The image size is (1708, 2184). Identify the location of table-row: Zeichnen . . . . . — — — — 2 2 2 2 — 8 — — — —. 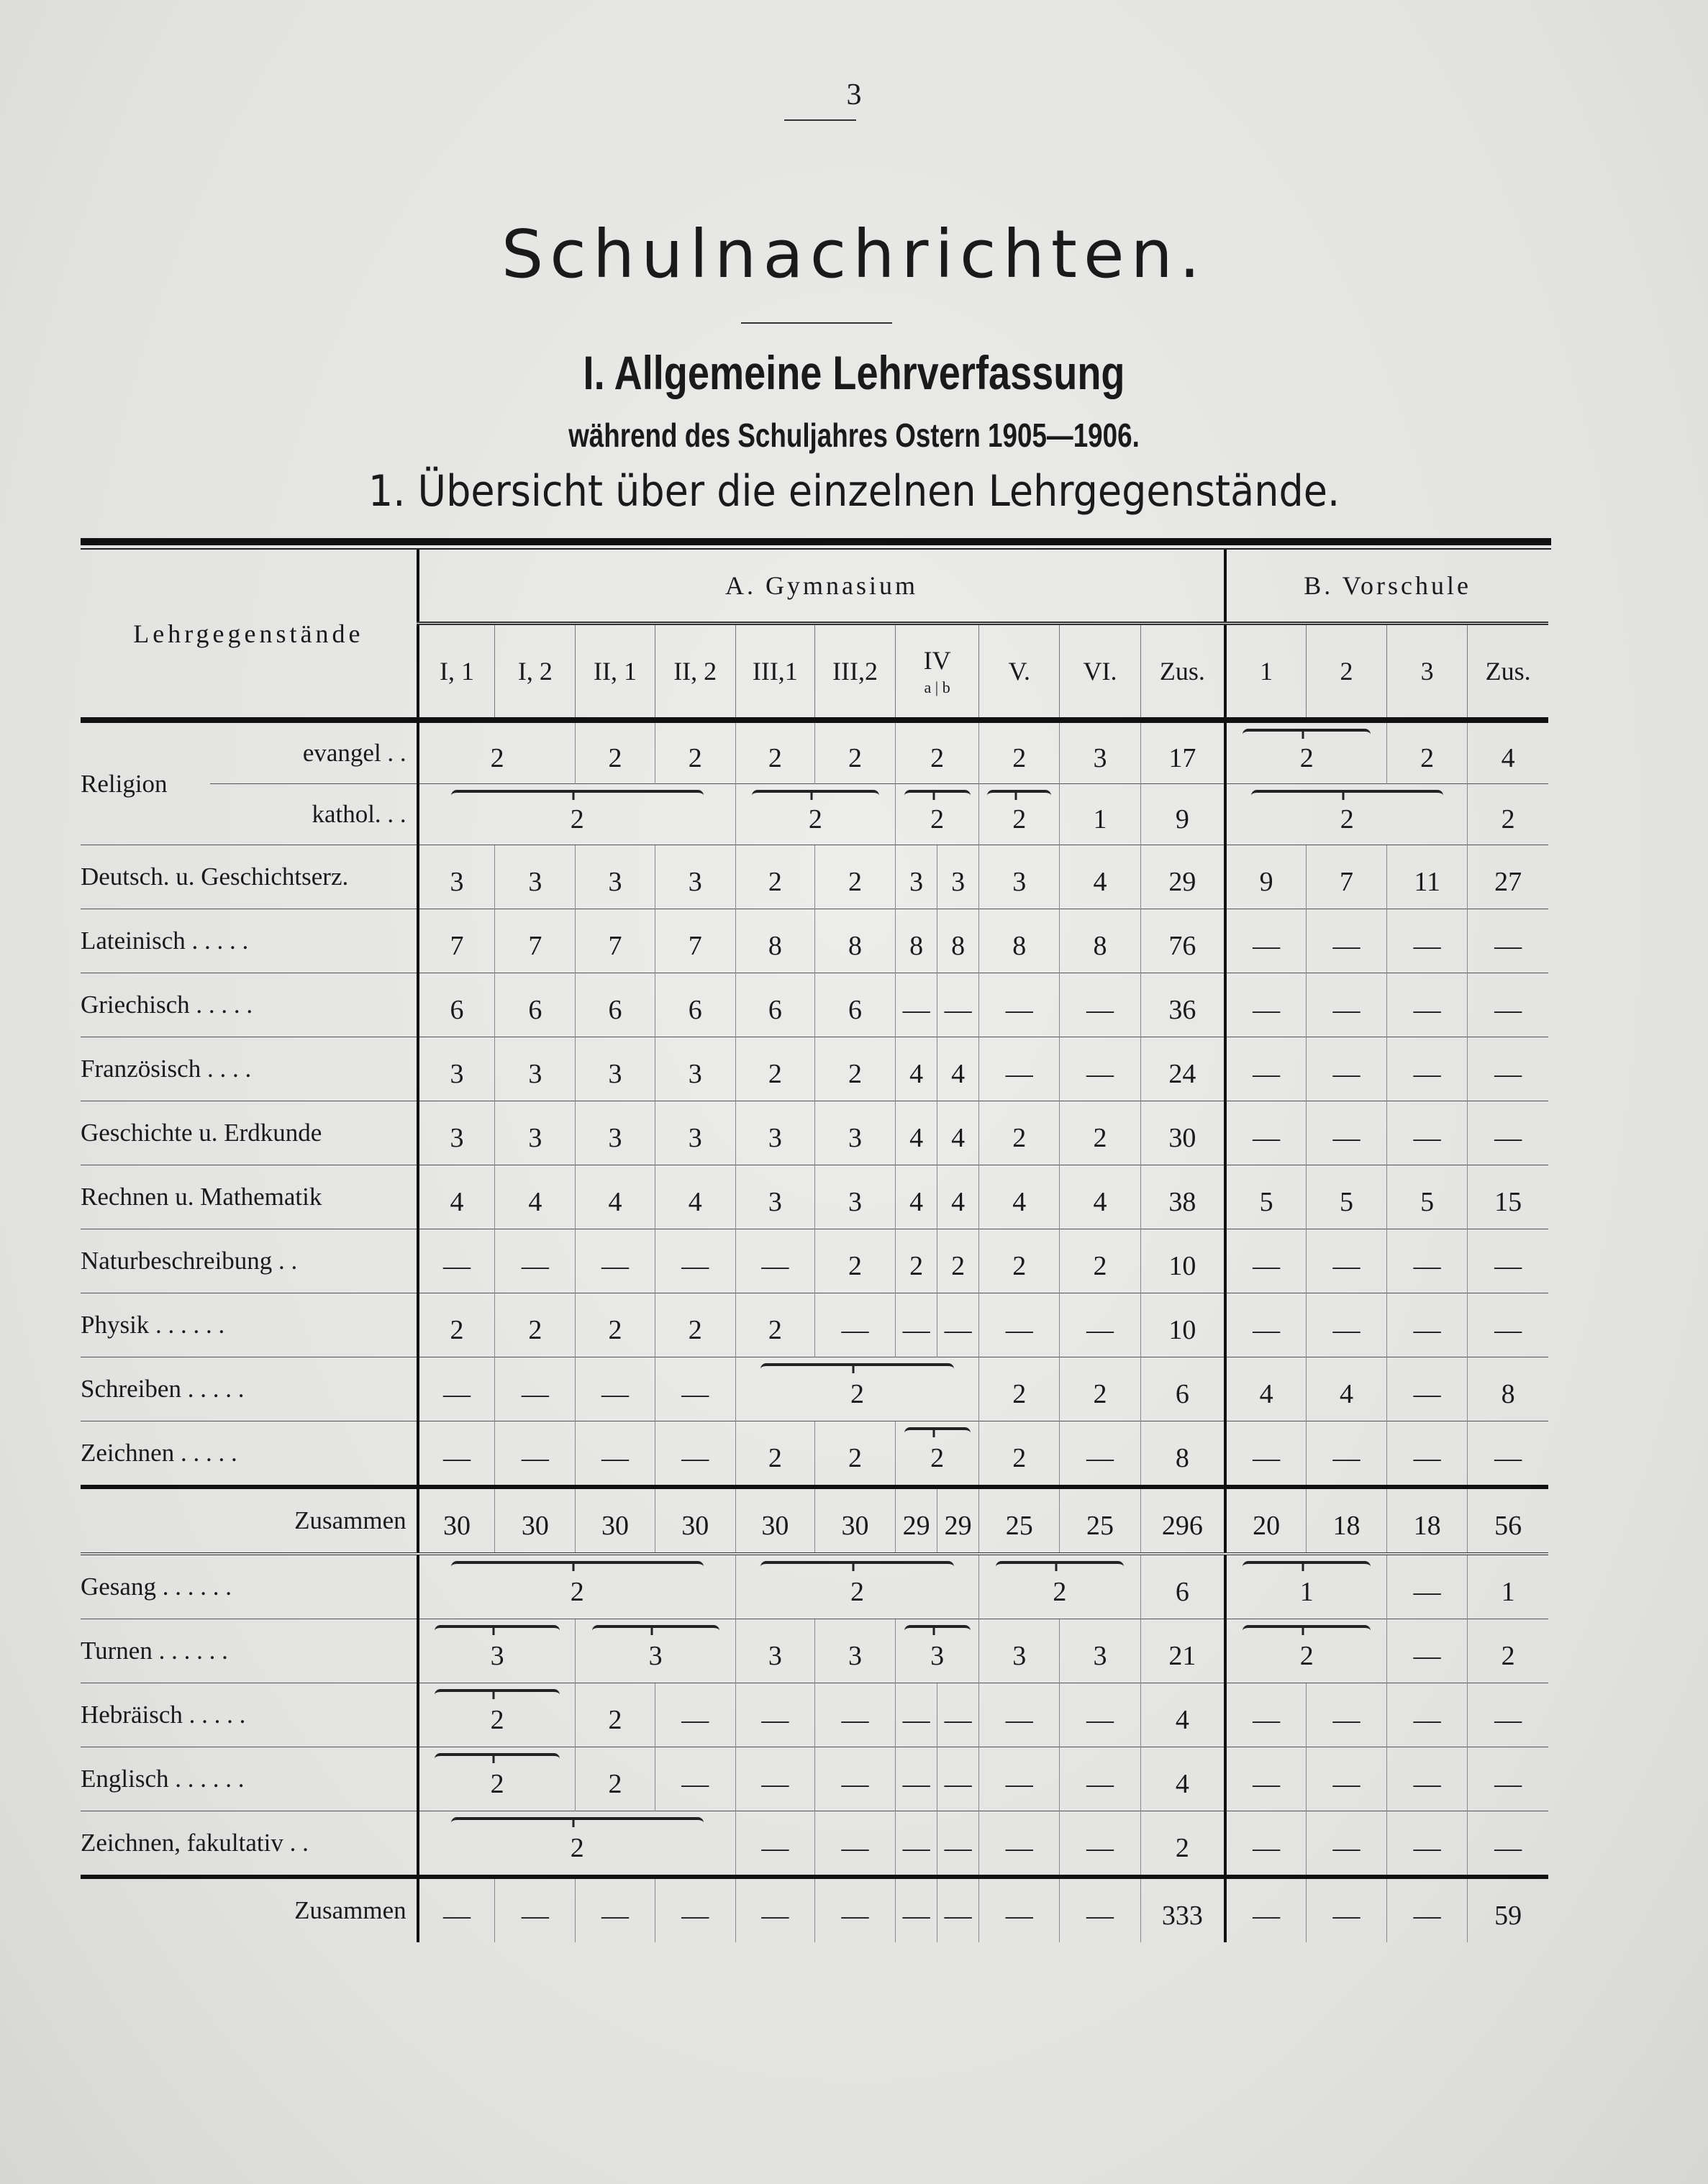
(814, 1454).